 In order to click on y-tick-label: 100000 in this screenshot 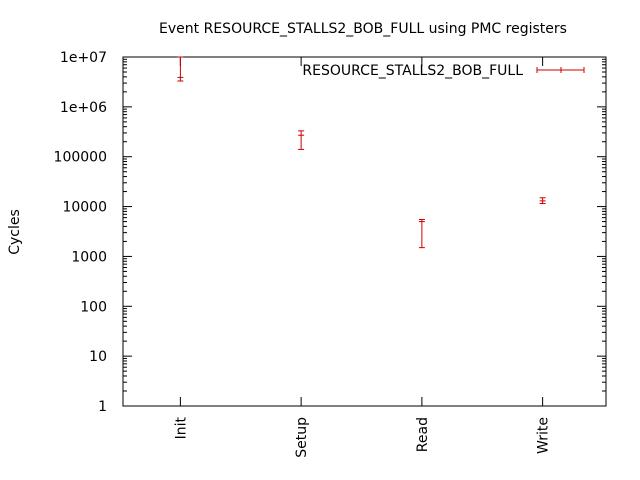, I will do `click(80, 158)`.